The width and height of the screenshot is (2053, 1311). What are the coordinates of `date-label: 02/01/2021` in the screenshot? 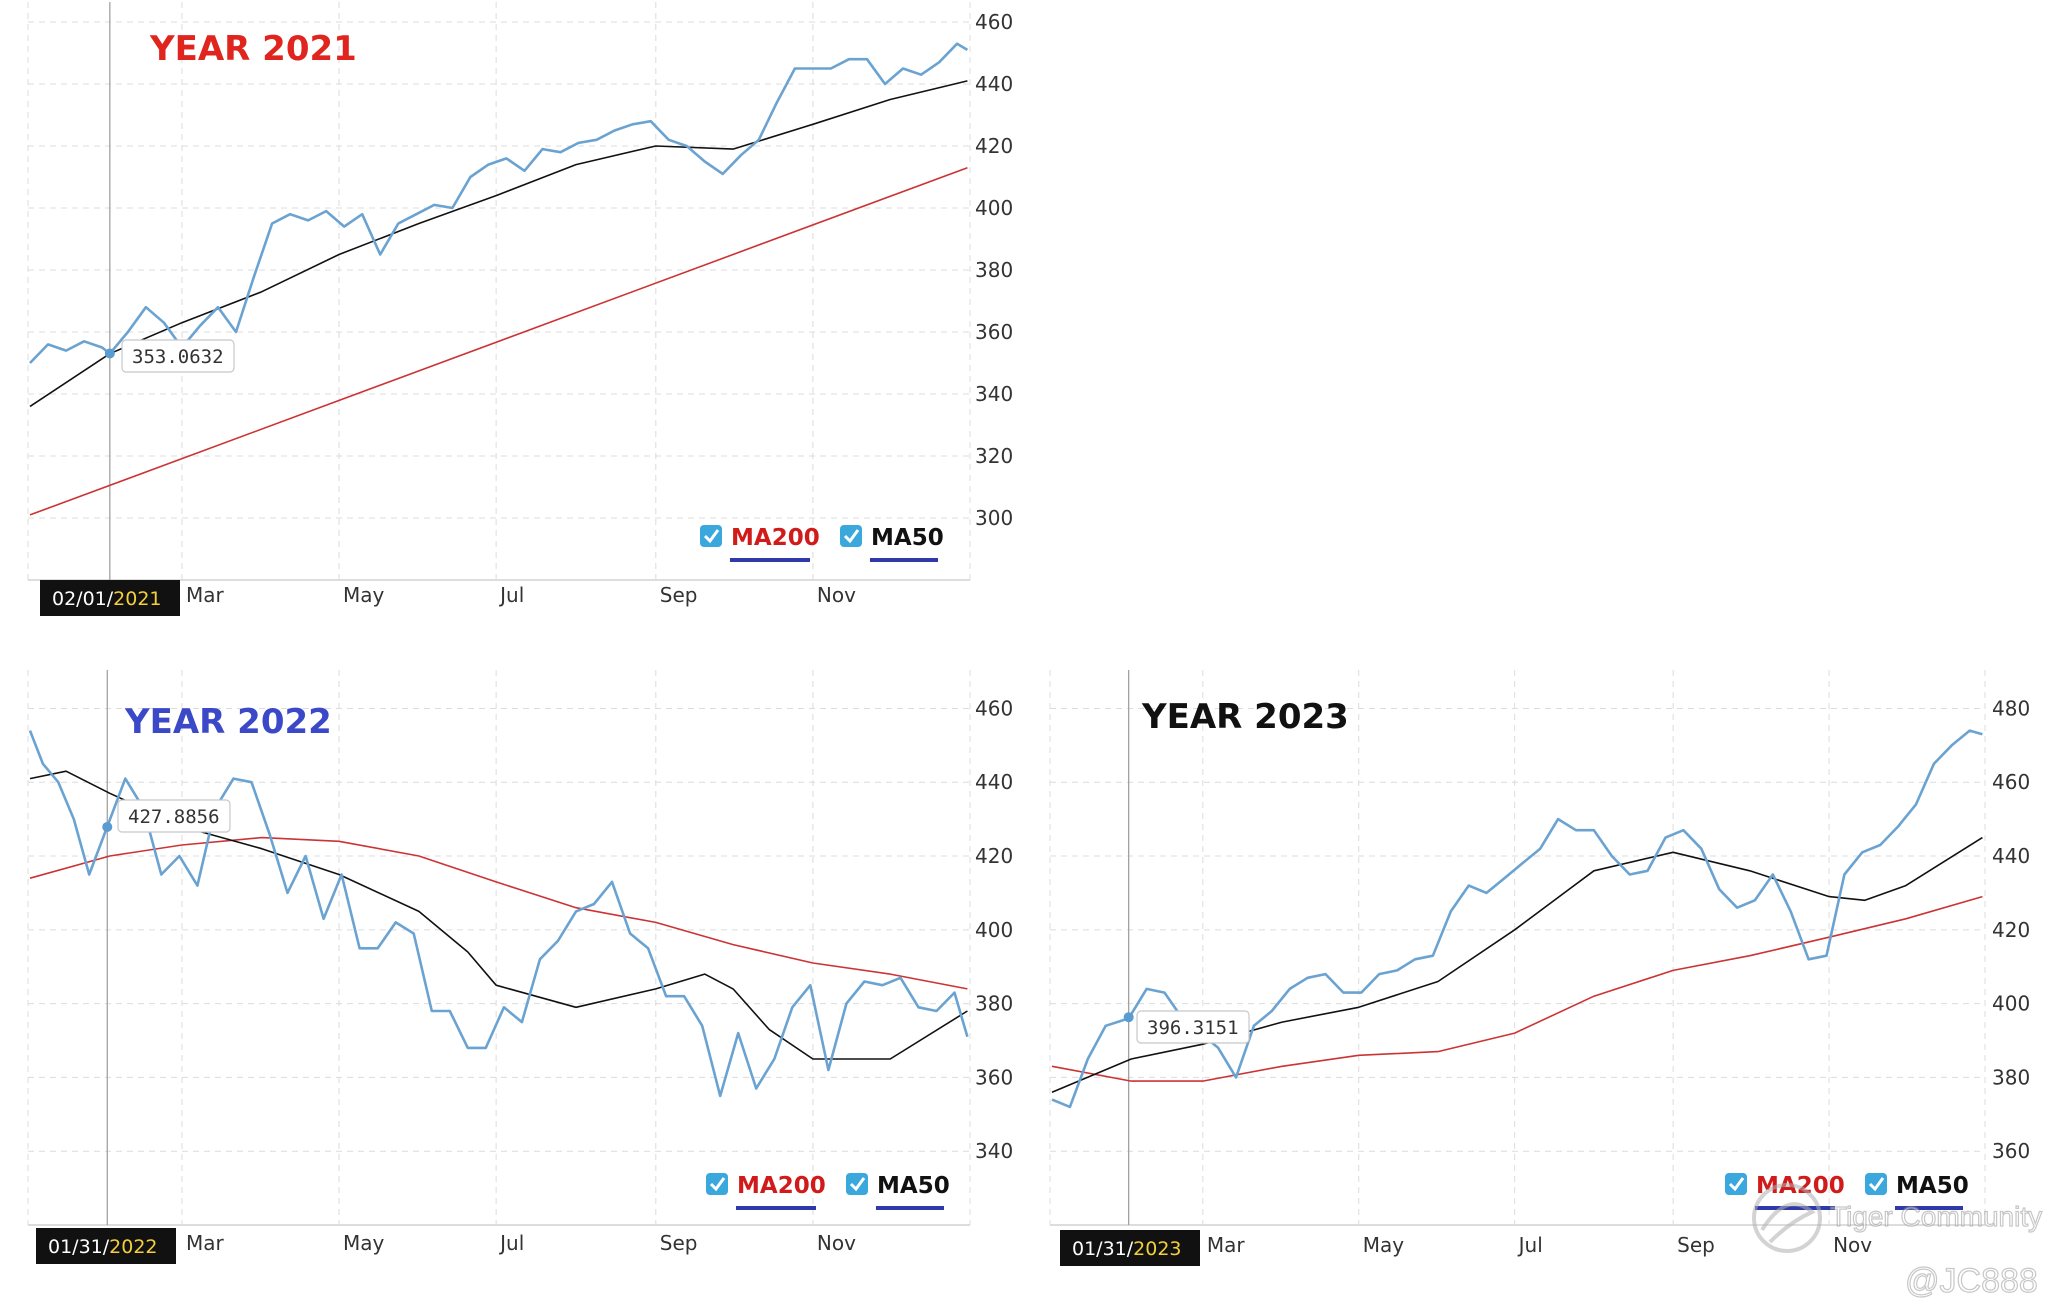 It's located at (110, 598).